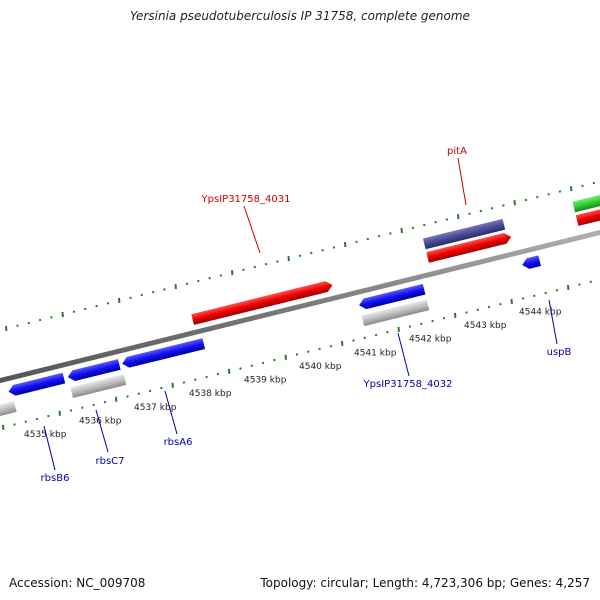  I want to click on gene-label-group-uspb: uspB, so click(559, 328).